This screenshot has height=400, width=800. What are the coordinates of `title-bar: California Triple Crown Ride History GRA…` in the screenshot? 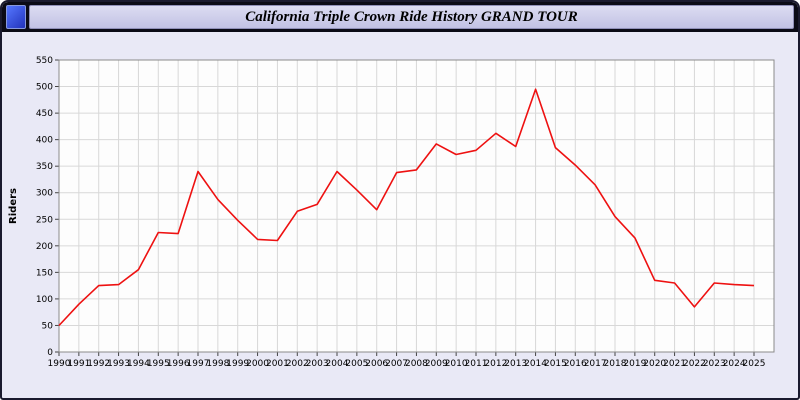 It's located at (400, 17).